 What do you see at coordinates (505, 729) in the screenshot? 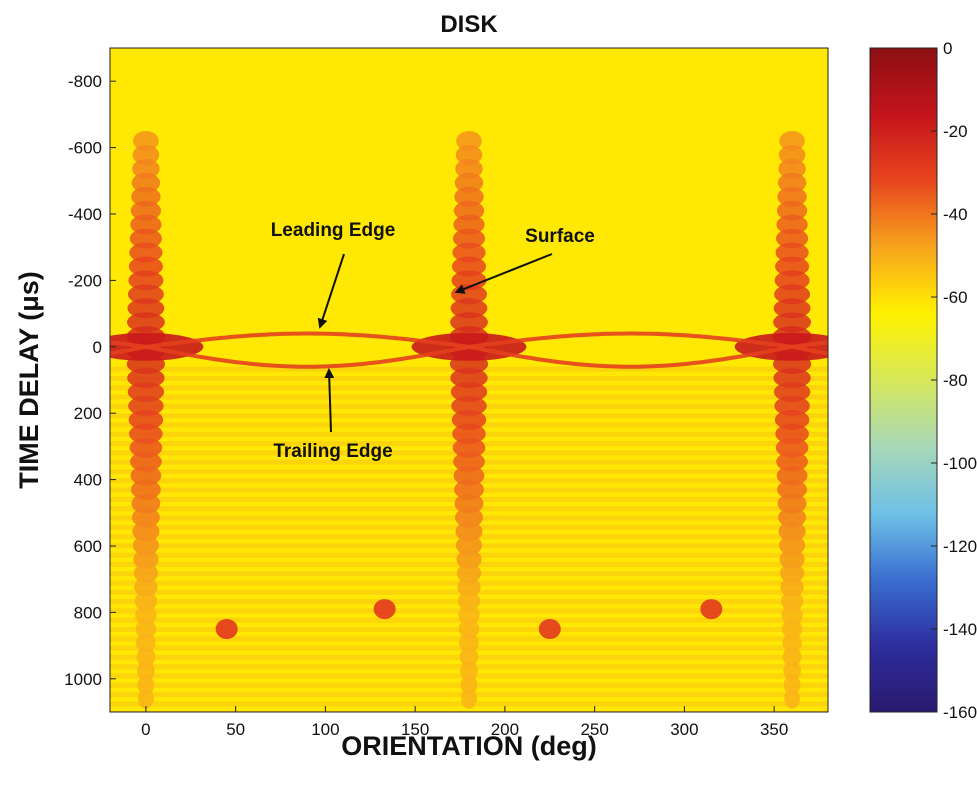
I see `x-tick-label: 200` at bounding box center [505, 729].